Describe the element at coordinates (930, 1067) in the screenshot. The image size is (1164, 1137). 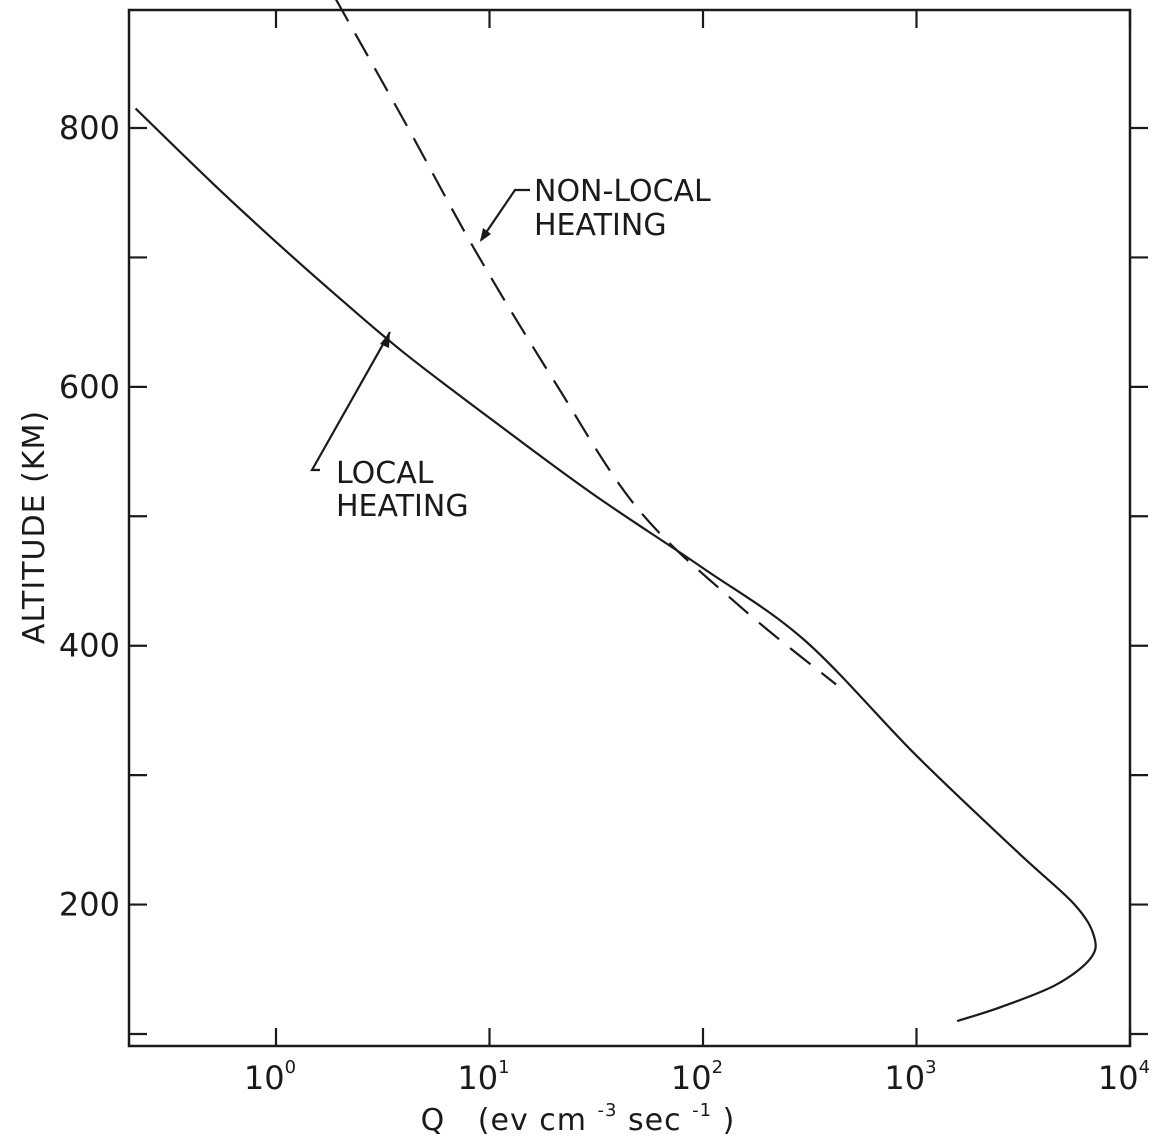
I see `x-tick-label-exponent: 3` at that location.